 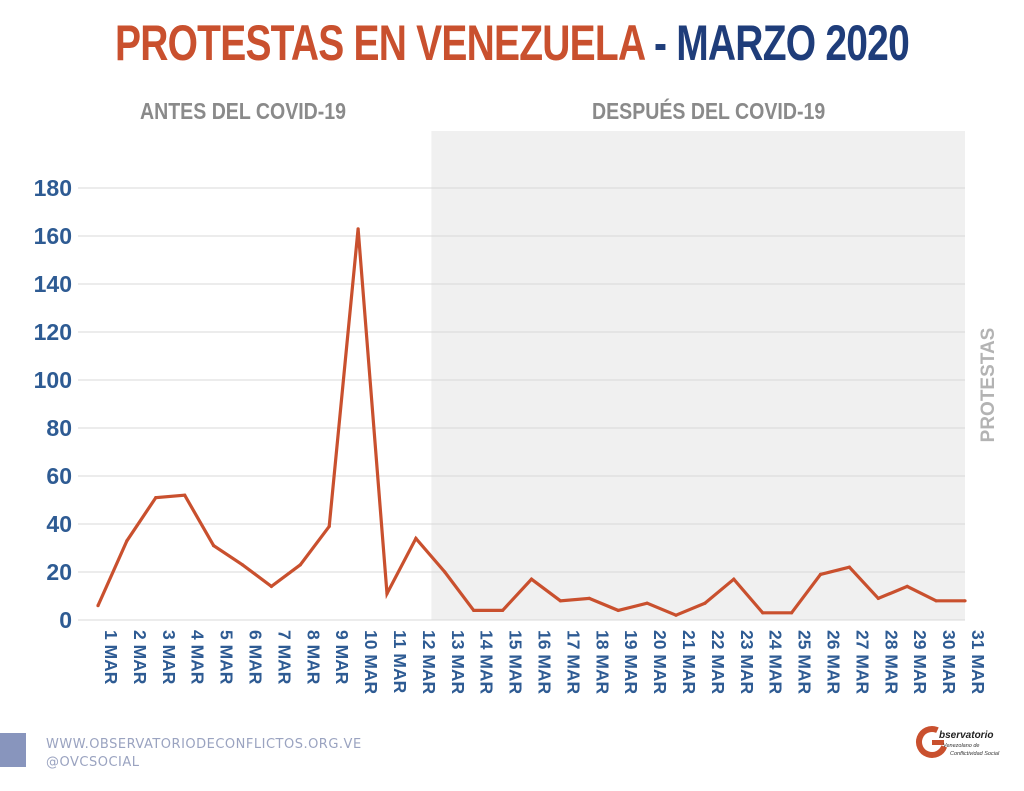 What do you see at coordinates (169, 657) in the screenshot?
I see `x-tick-label: 3 MAR` at bounding box center [169, 657].